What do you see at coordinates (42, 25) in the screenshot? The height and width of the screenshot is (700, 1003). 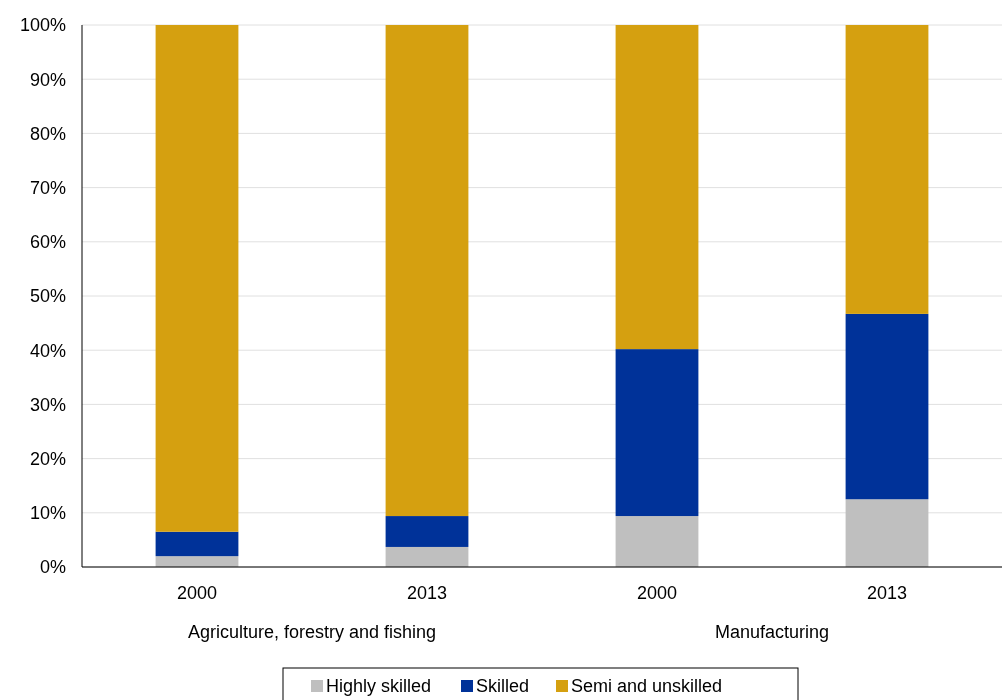 I see `y-tick-label: 100%` at bounding box center [42, 25].